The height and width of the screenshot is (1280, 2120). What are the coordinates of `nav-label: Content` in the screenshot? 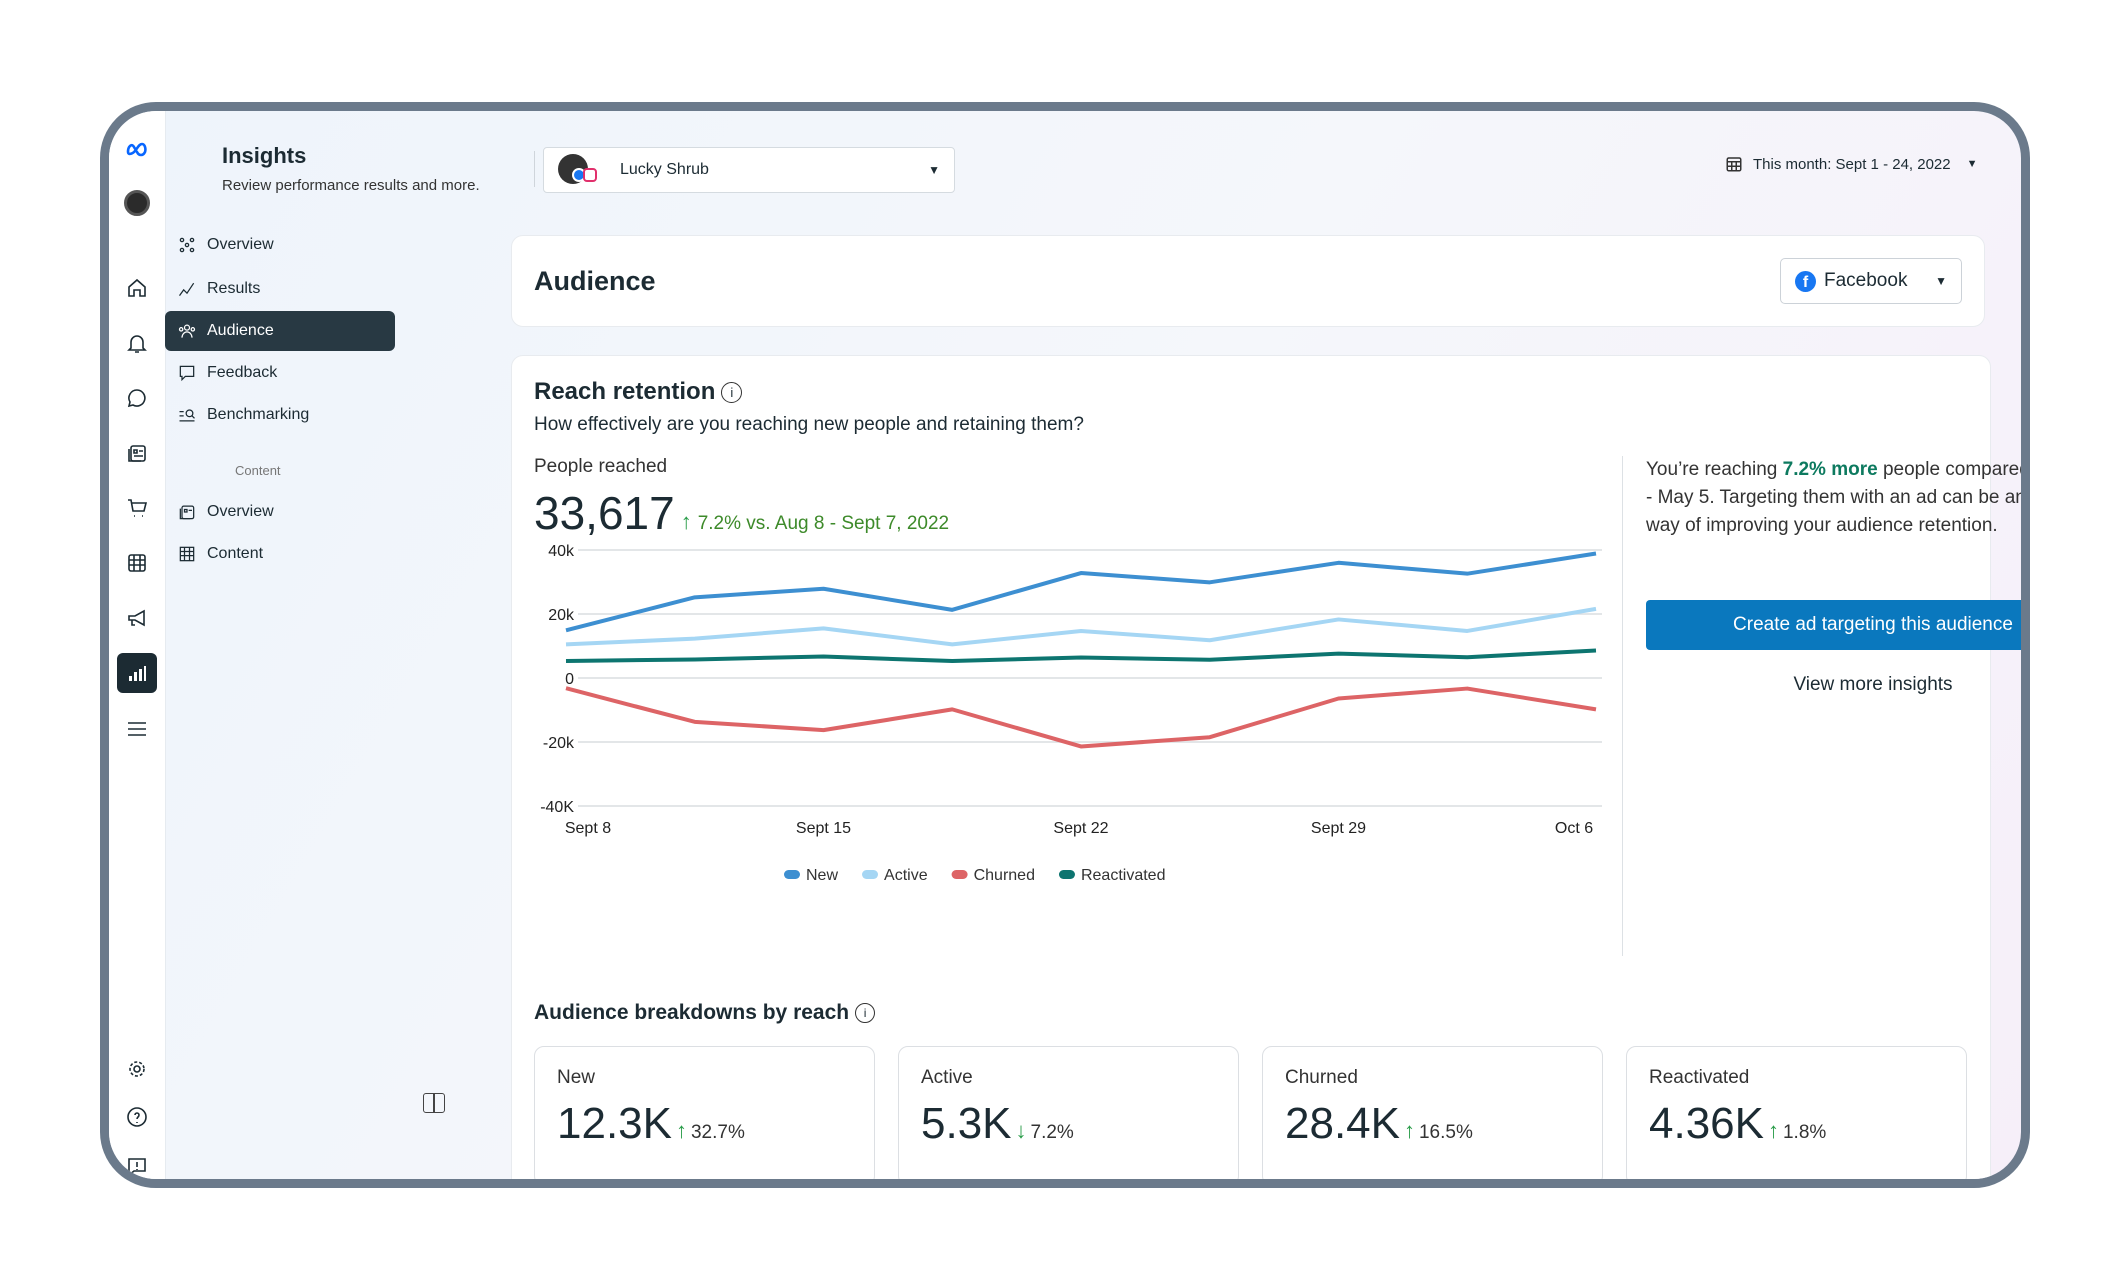 It's located at (235, 553).